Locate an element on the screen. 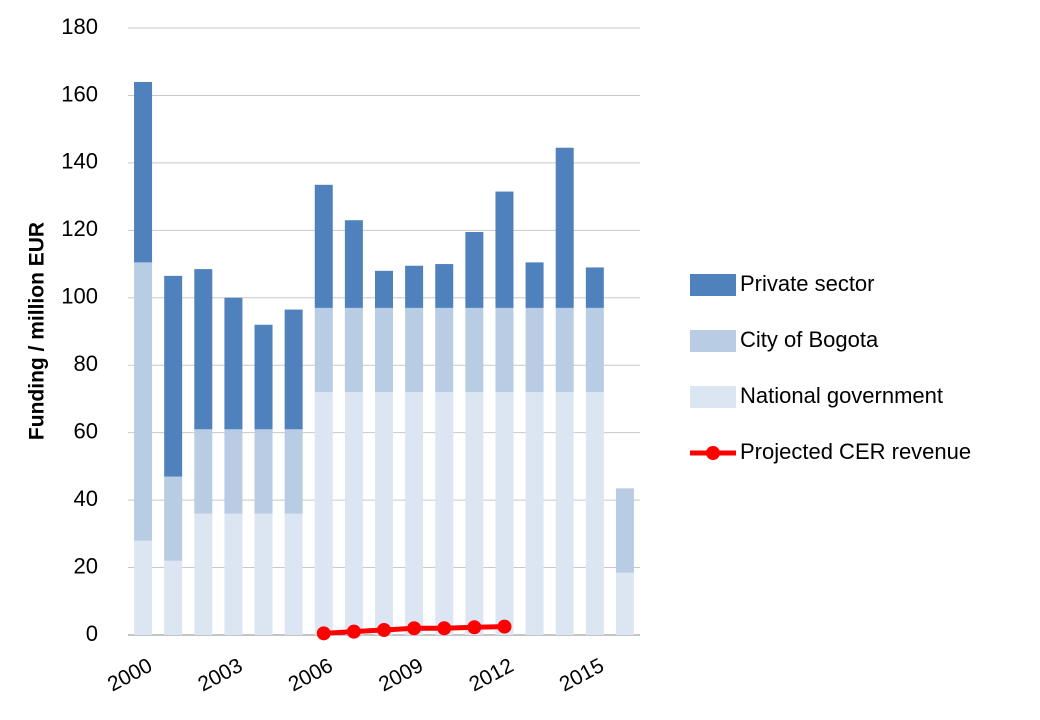 This screenshot has height=720, width=1040. x-tick-label: 2015 is located at coordinates (582, 675).